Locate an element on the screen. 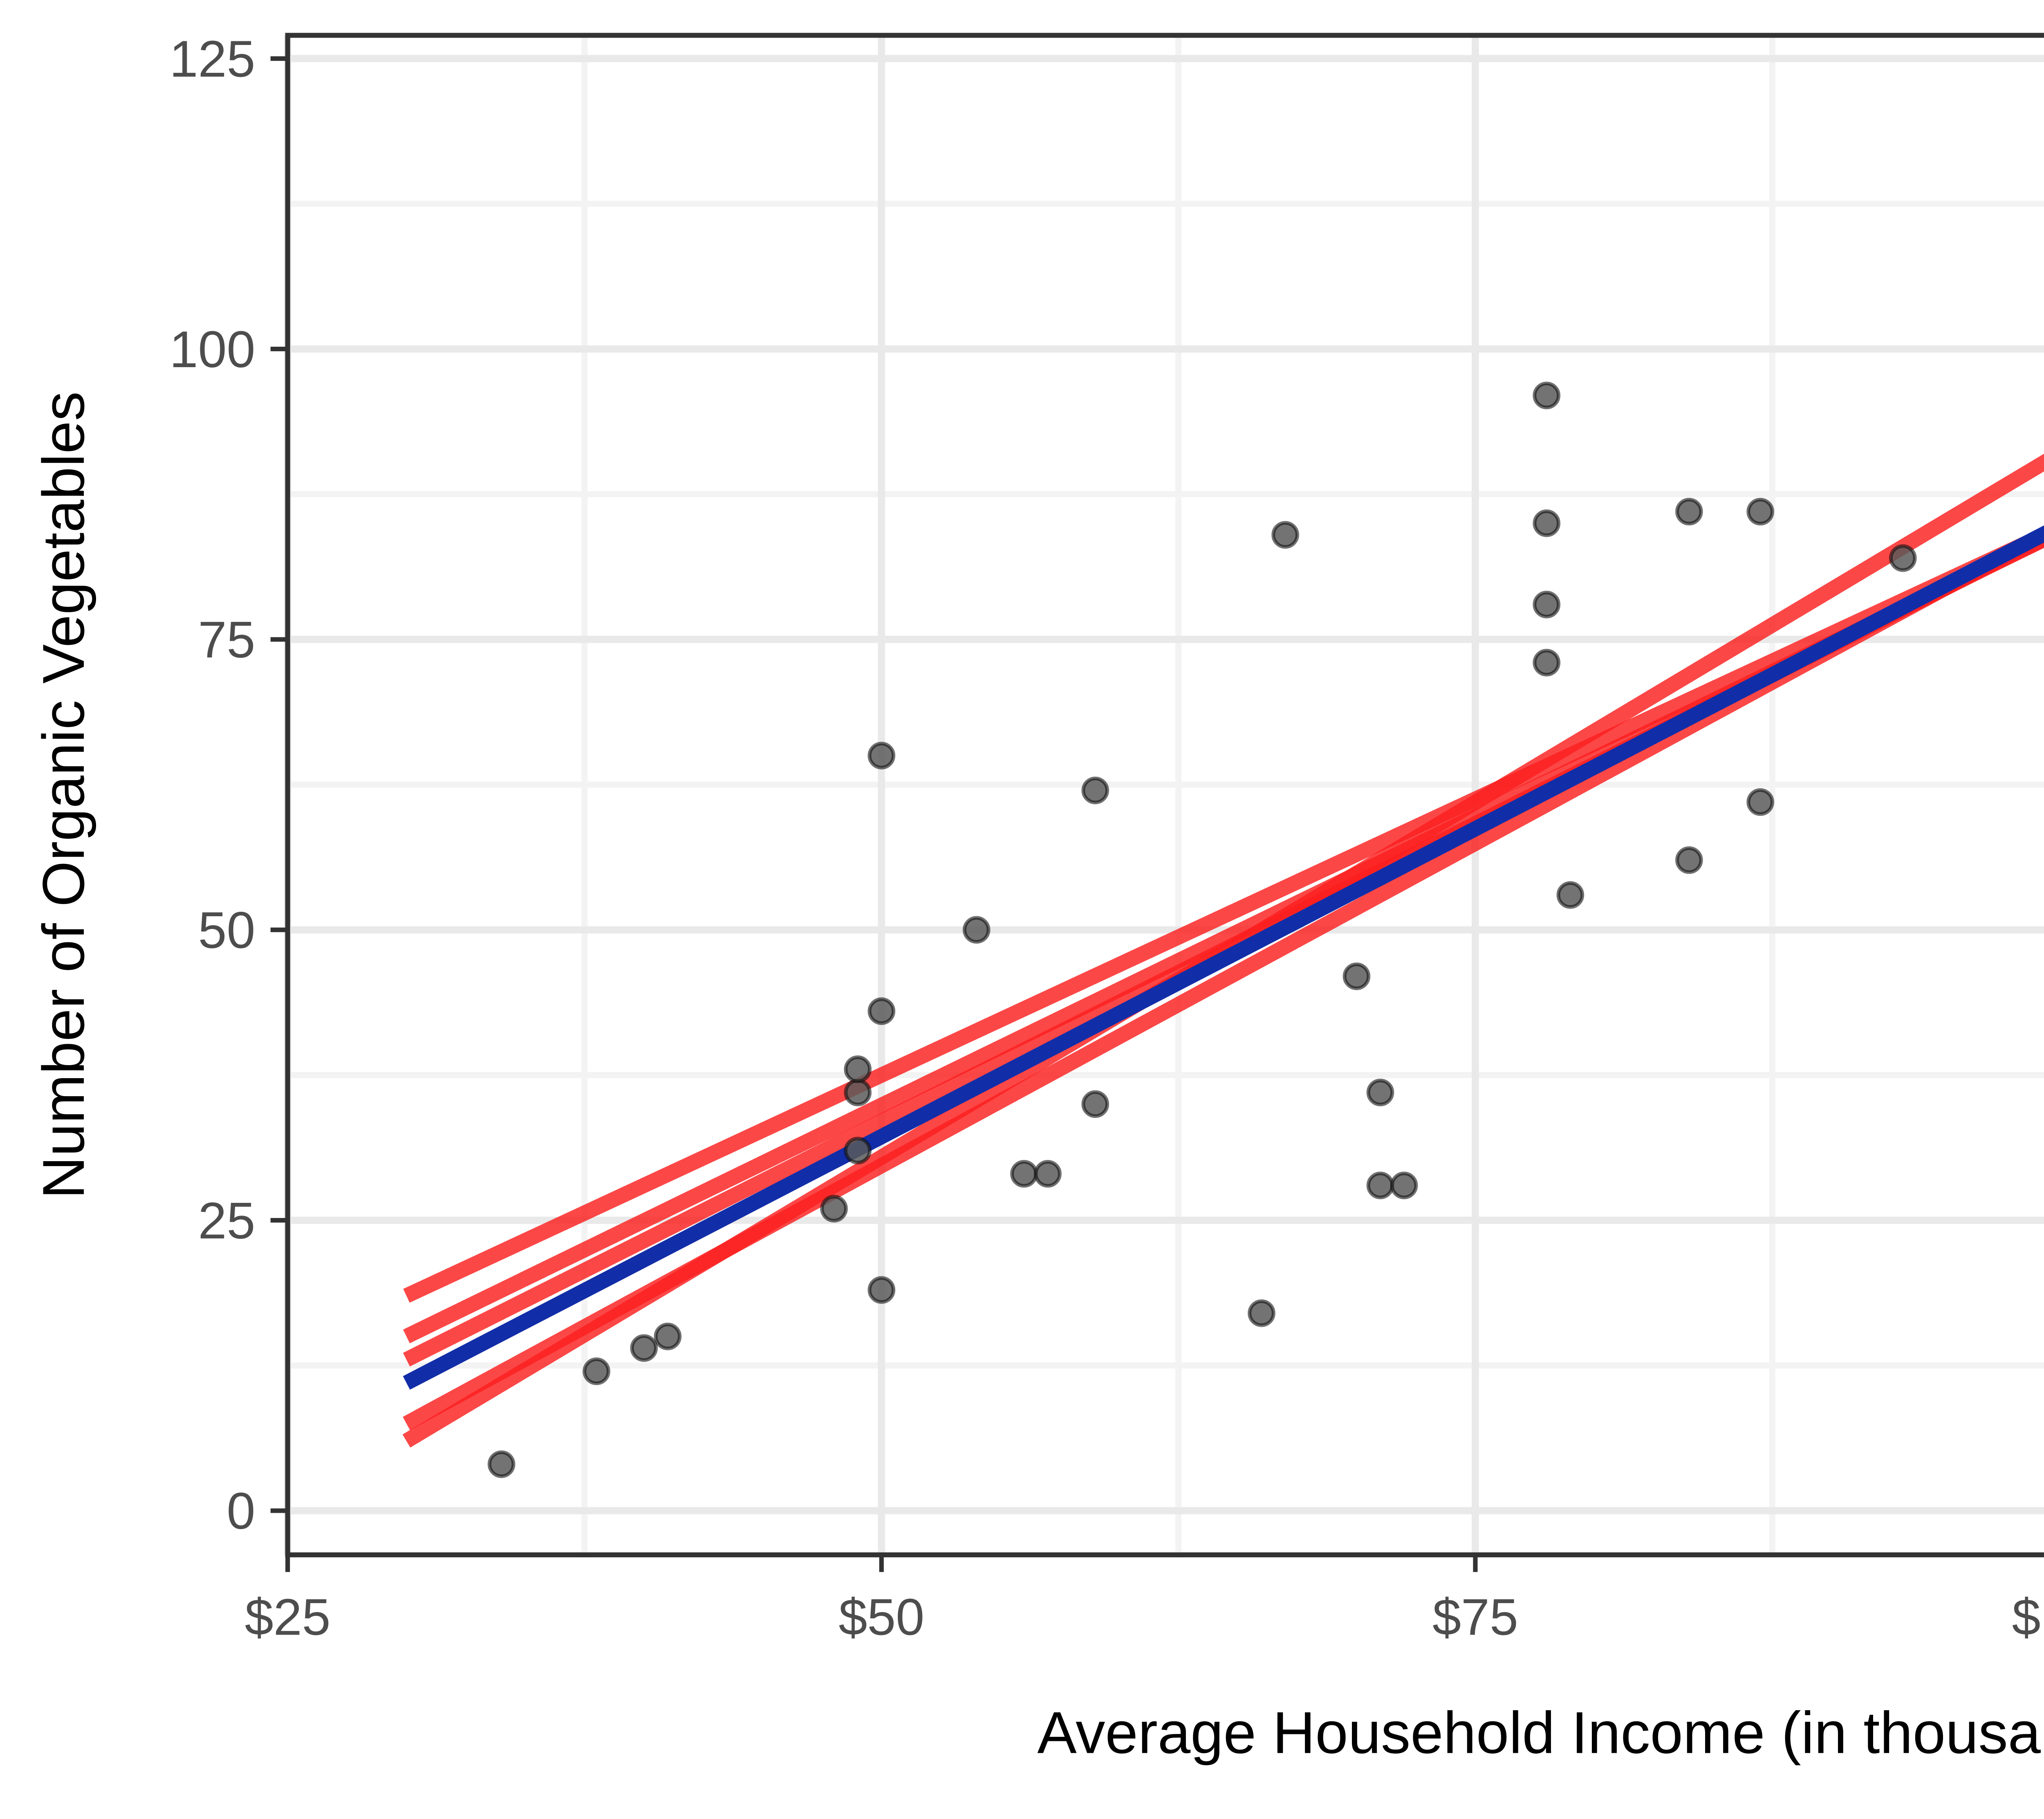  x-tick-label: $50 is located at coordinates (881, 1617).